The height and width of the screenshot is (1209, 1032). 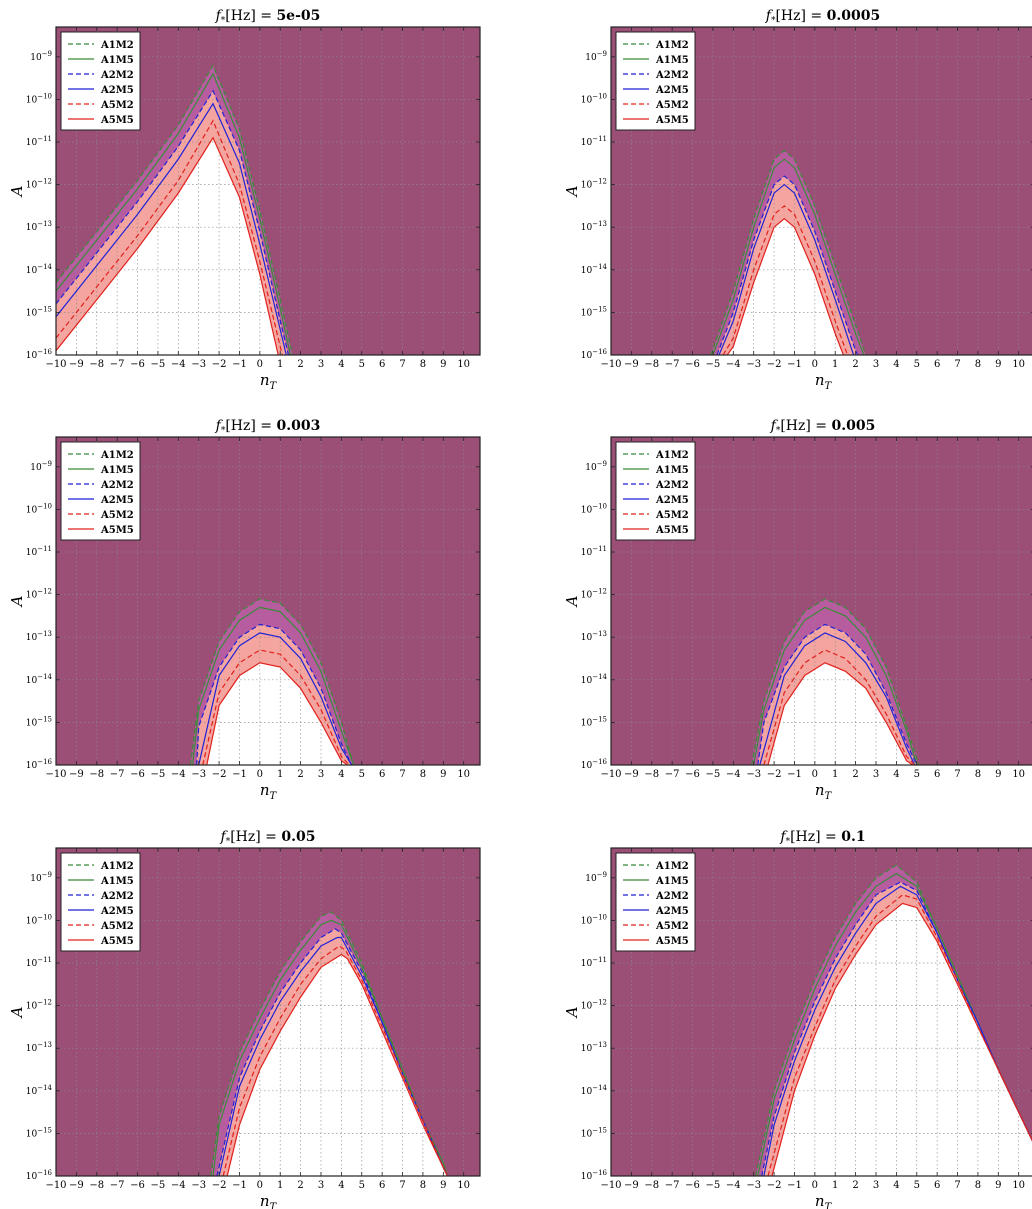 What do you see at coordinates (300, 774) in the screenshot?
I see `x-tick-label: 2` at bounding box center [300, 774].